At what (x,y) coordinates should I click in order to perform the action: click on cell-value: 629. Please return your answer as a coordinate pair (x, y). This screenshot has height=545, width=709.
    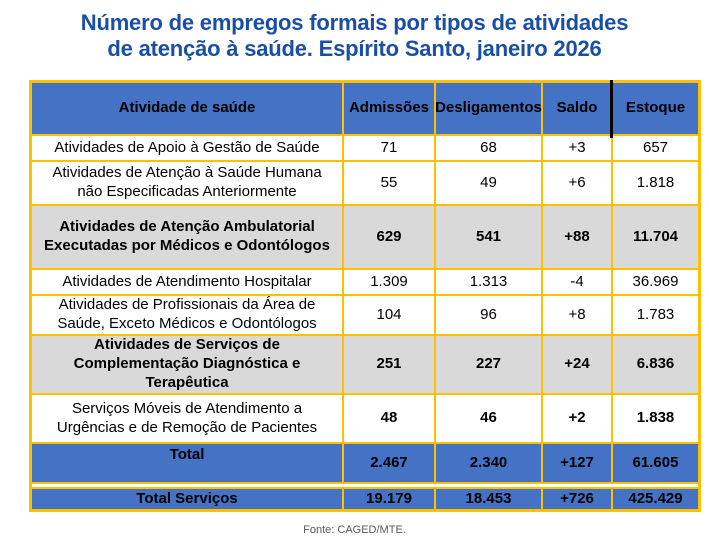
    Looking at the image, I should click on (389, 237).